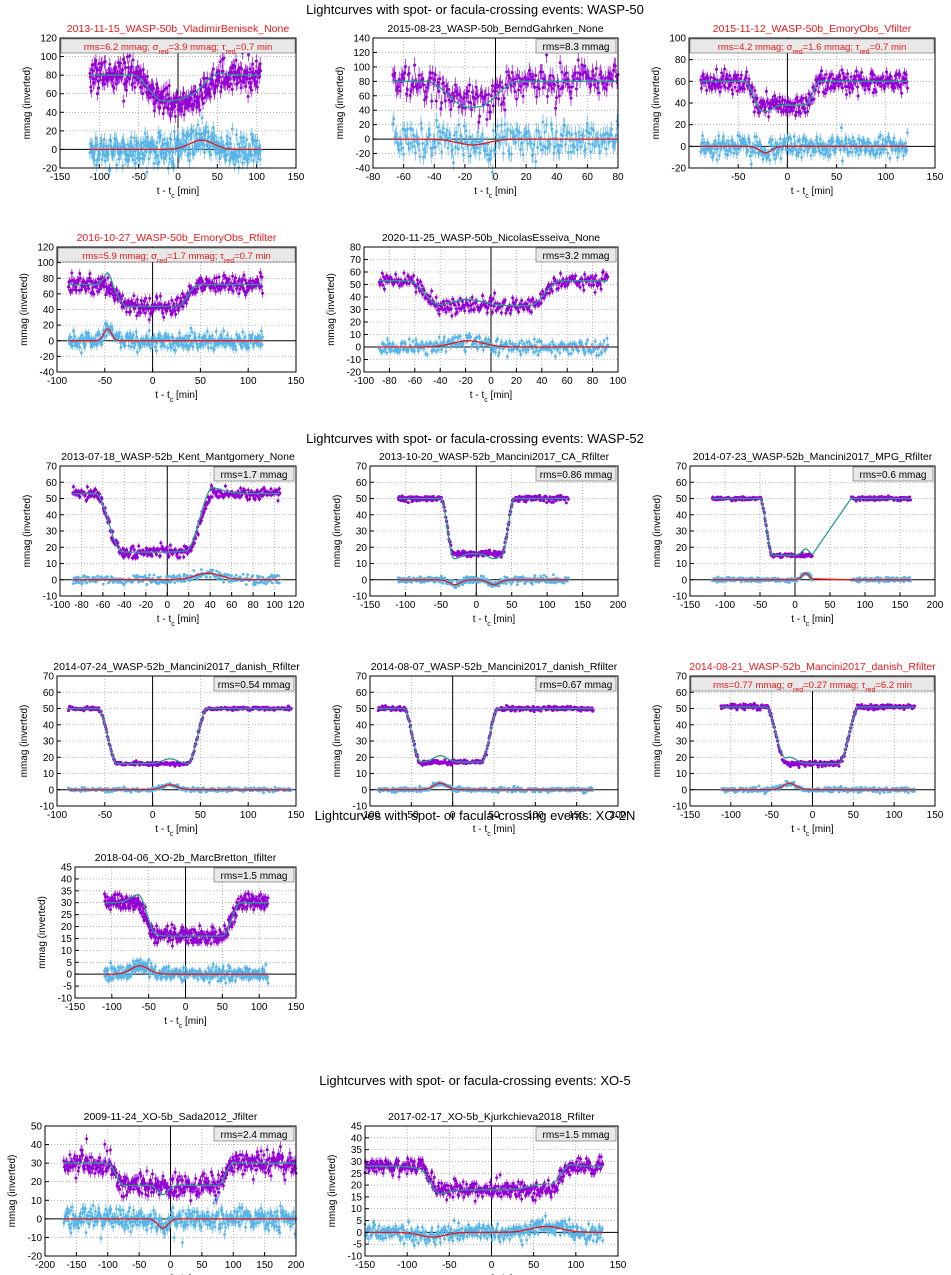 The image size is (951, 1275). Describe the element at coordinates (218, 177) in the screenshot. I see `x-tick-label: 50` at that location.